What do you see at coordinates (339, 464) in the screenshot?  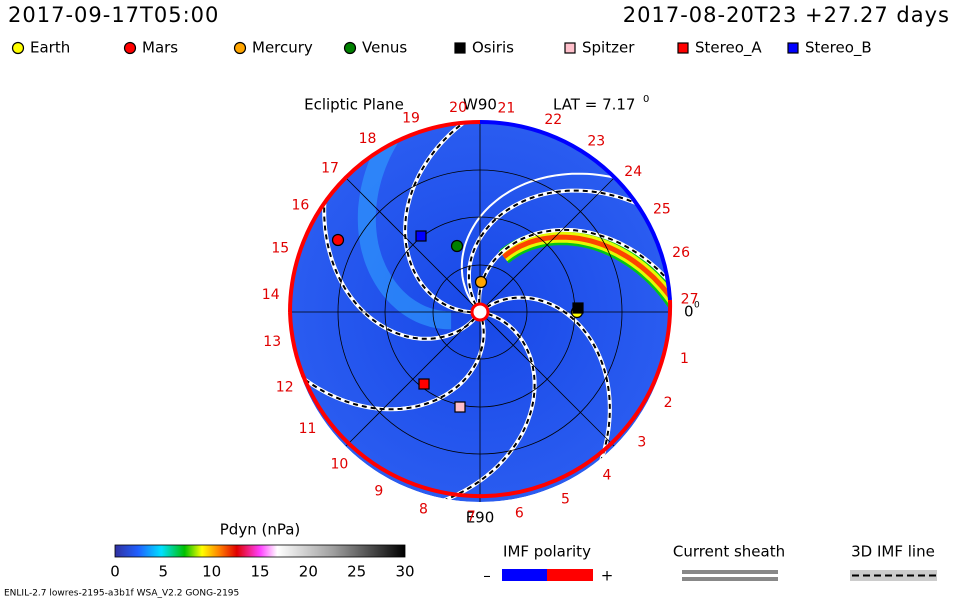 I see `sector-number: 10` at bounding box center [339, 464].